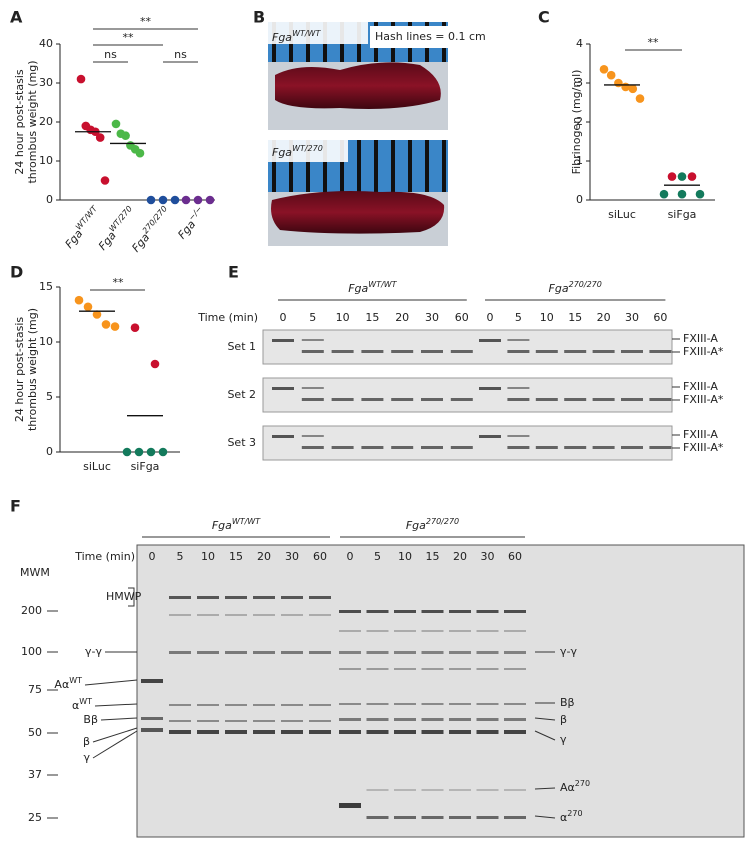 The height and width of the screenshot is (845, 746). I want to click on bracket, so click(131, 597).